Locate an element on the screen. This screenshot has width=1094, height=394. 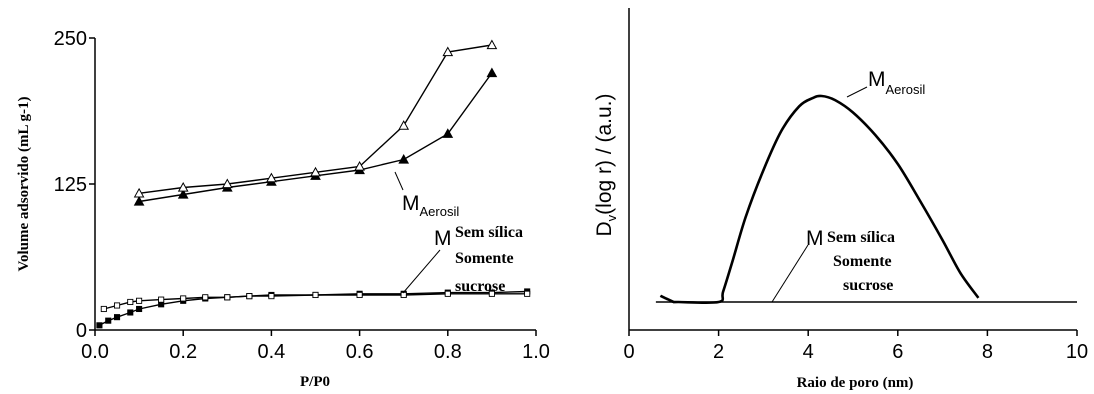
left-annotation-sucrose: M Sem sílica Somente sucrose is located at coordinates (462, 259).